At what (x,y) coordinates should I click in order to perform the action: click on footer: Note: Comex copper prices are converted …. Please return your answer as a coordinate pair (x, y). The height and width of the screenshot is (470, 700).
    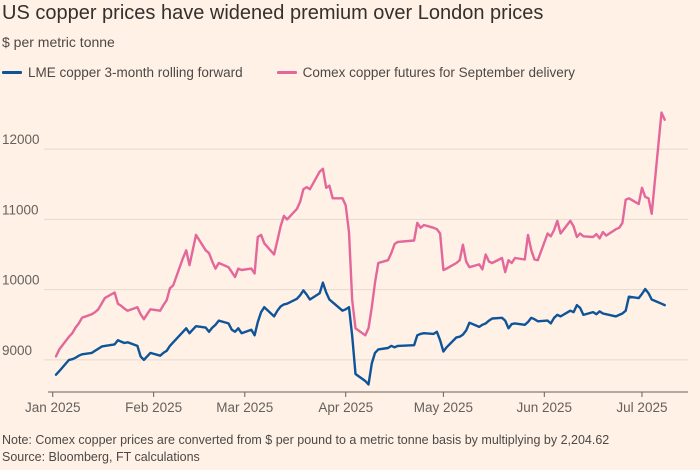
    Looking at the image, I should click on (305, 449).